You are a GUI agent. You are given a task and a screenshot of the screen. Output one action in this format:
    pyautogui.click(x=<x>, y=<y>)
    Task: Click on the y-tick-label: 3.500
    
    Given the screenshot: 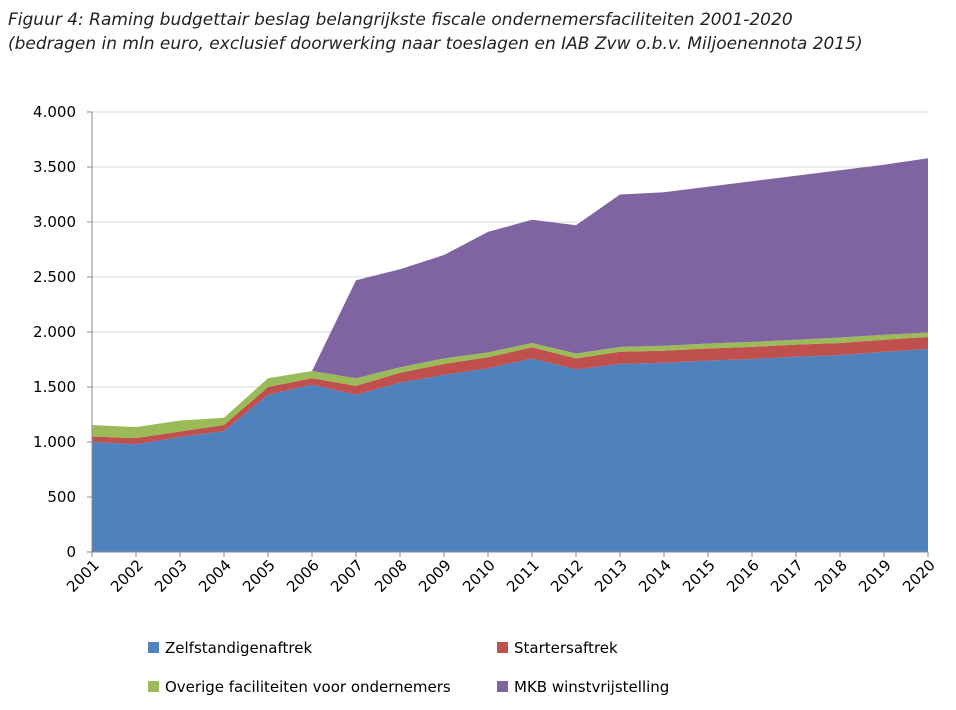 What is the action you would take?
    pyautogui.click(x=54, y=167)
    